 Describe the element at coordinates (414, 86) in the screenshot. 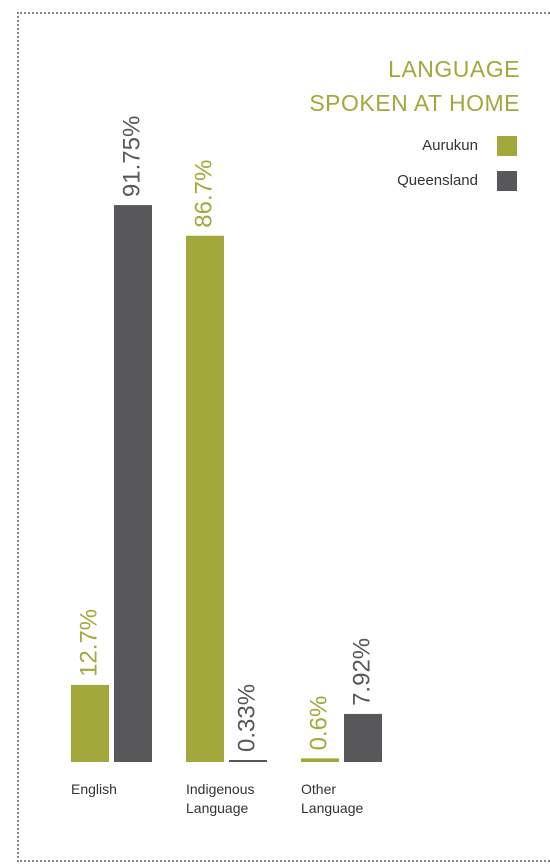

I see `chart-title: LANGUAGE SPOKEN AT HOME` at that location.